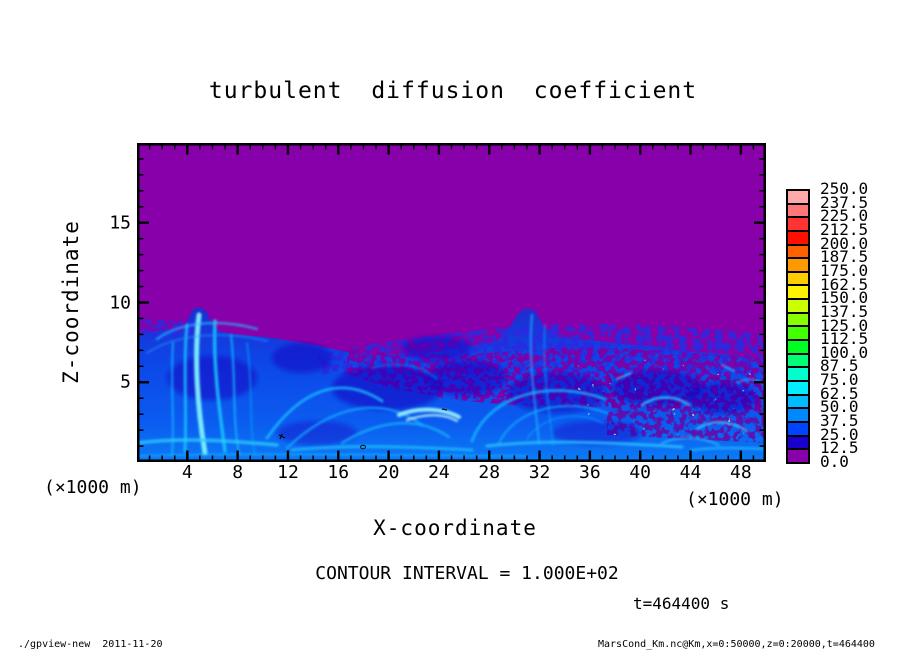 The height and width of the screenshot is (654, 904). I want to click on colorbar-level-label: 137.5, so click(844, 311).